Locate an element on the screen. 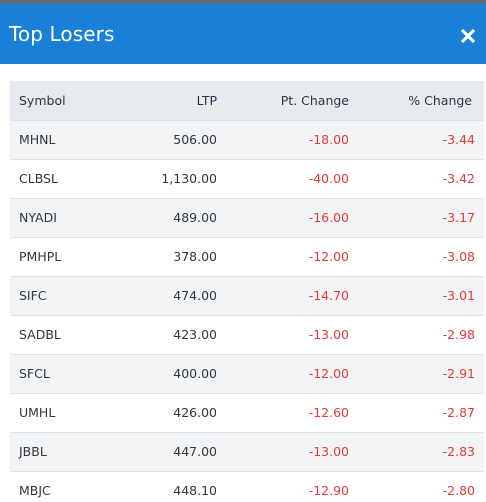 The width and height of the screenshot is (486, 502). close-icon is located at coordinates (468, 36).